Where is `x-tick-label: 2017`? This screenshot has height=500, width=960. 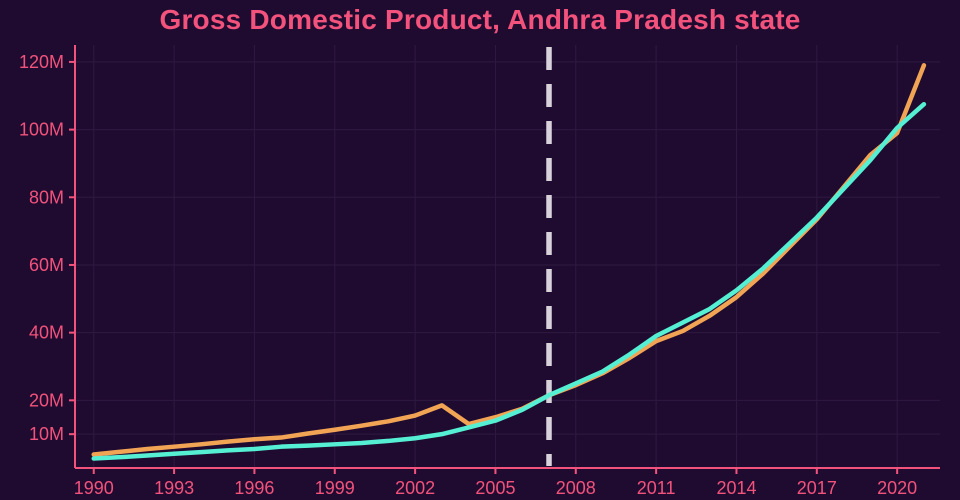
x-tick-label: 2017 is located at coordinates (817, 488).